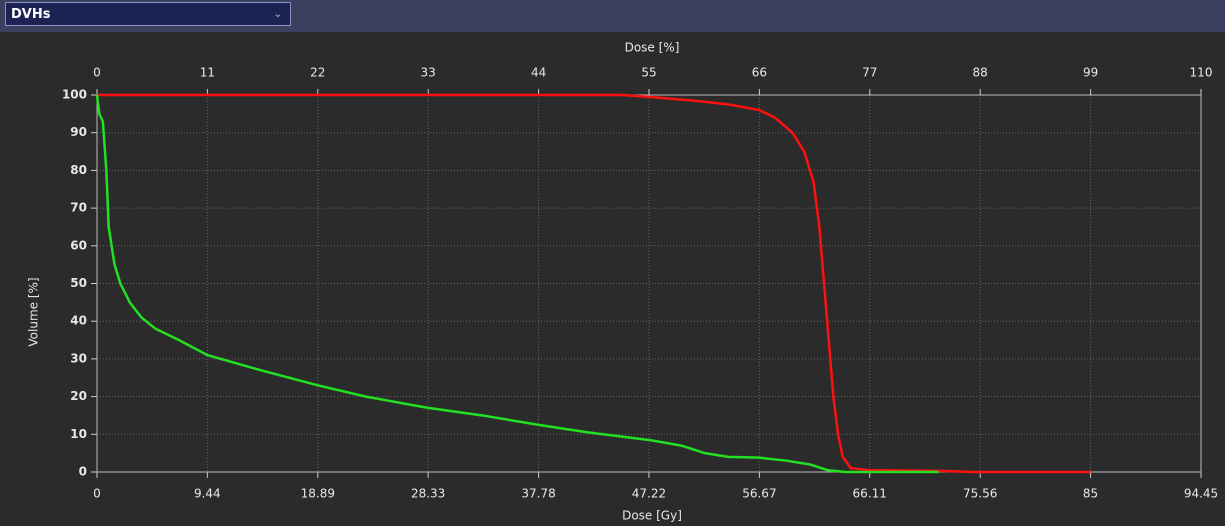  I want to click on x2-tick-label: 110, so click(1201, 73).